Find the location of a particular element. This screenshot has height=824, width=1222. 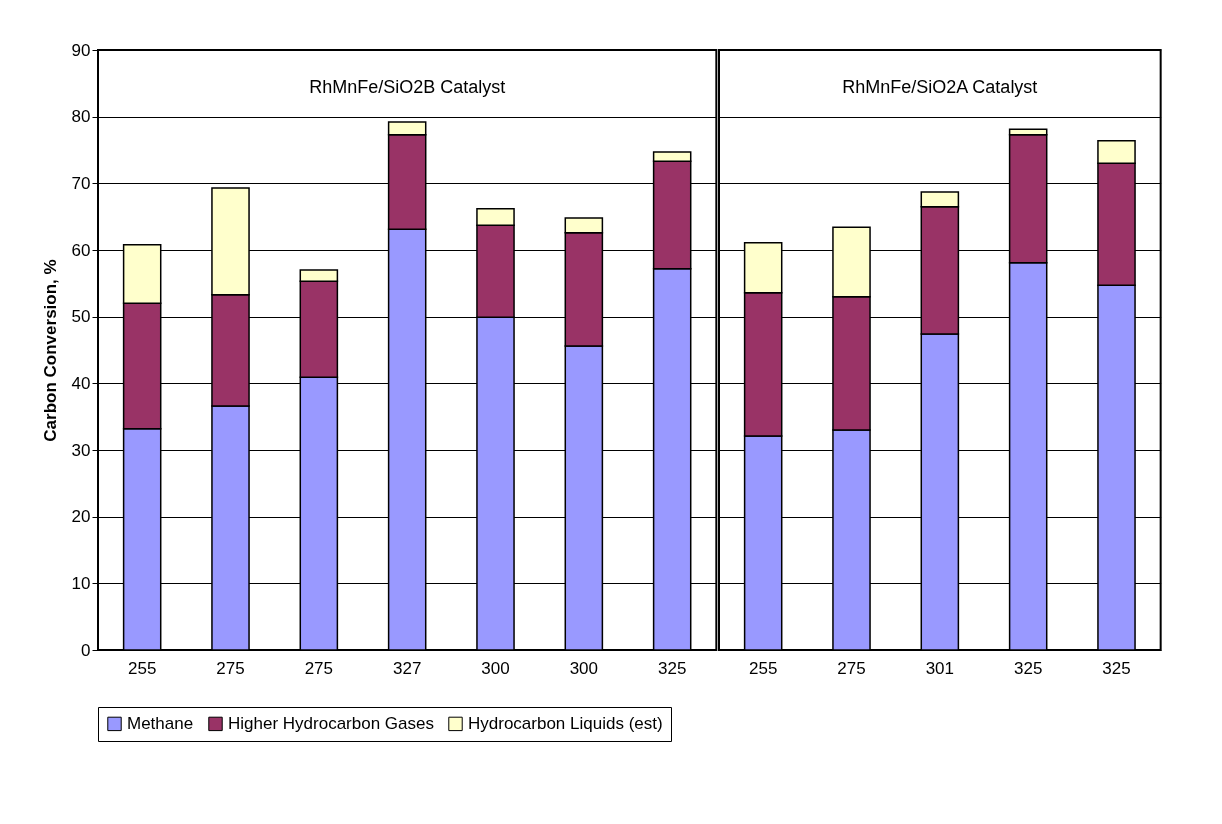

text: RhMnFe/SiO2A Catalyst is located at coordinates (940, 87).